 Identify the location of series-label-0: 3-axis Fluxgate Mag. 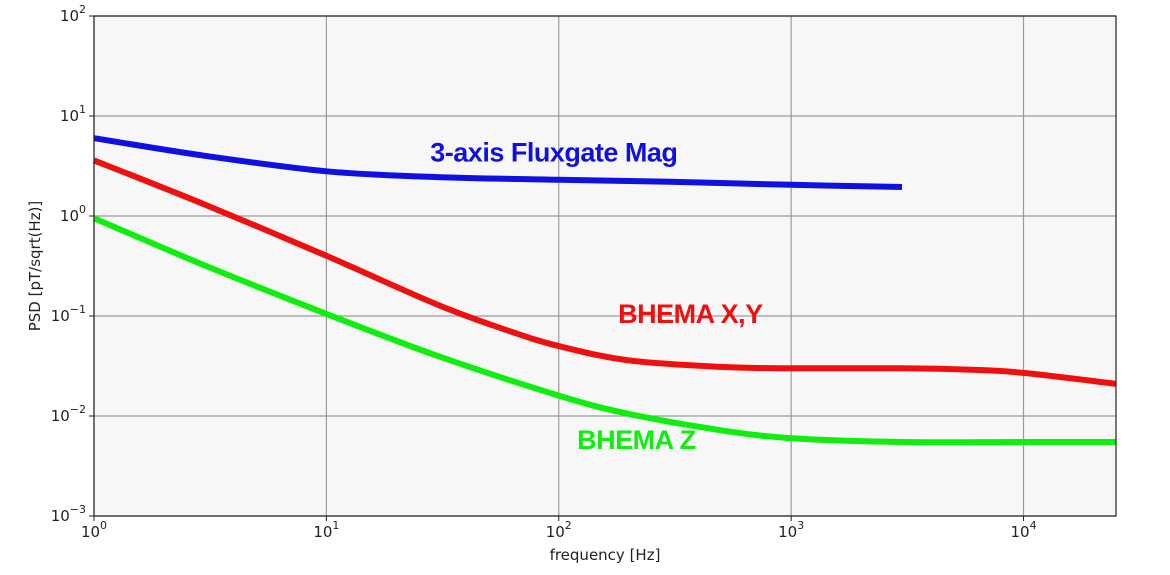
(553, 153).